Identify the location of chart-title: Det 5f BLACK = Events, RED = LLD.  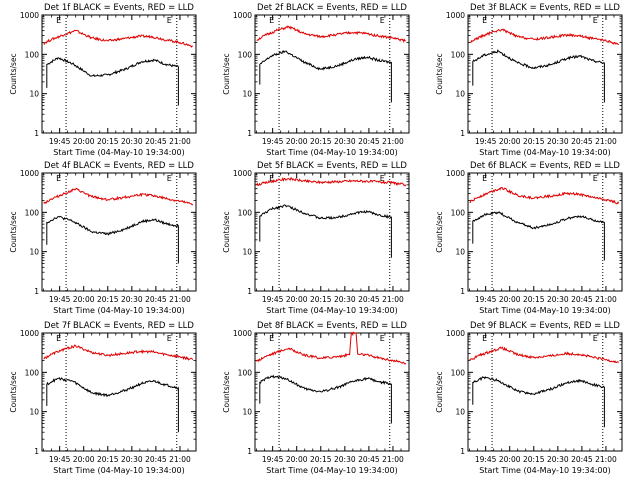
(332, 166).